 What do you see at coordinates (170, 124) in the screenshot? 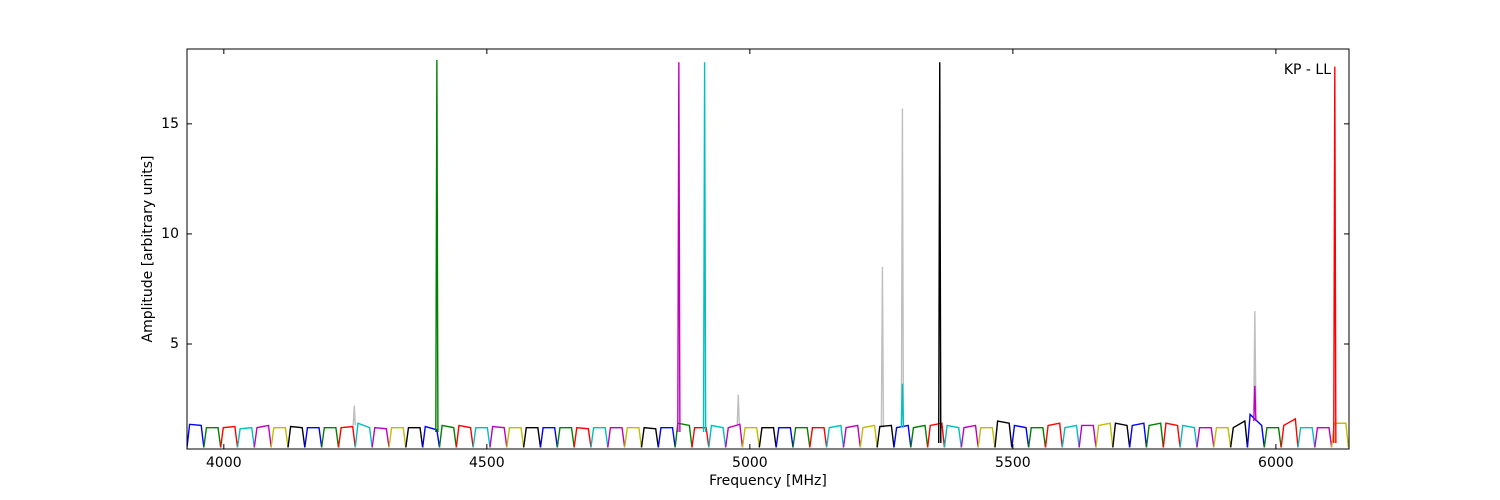
I see `y-tick-label: 15` at bounding box center [170, 124].